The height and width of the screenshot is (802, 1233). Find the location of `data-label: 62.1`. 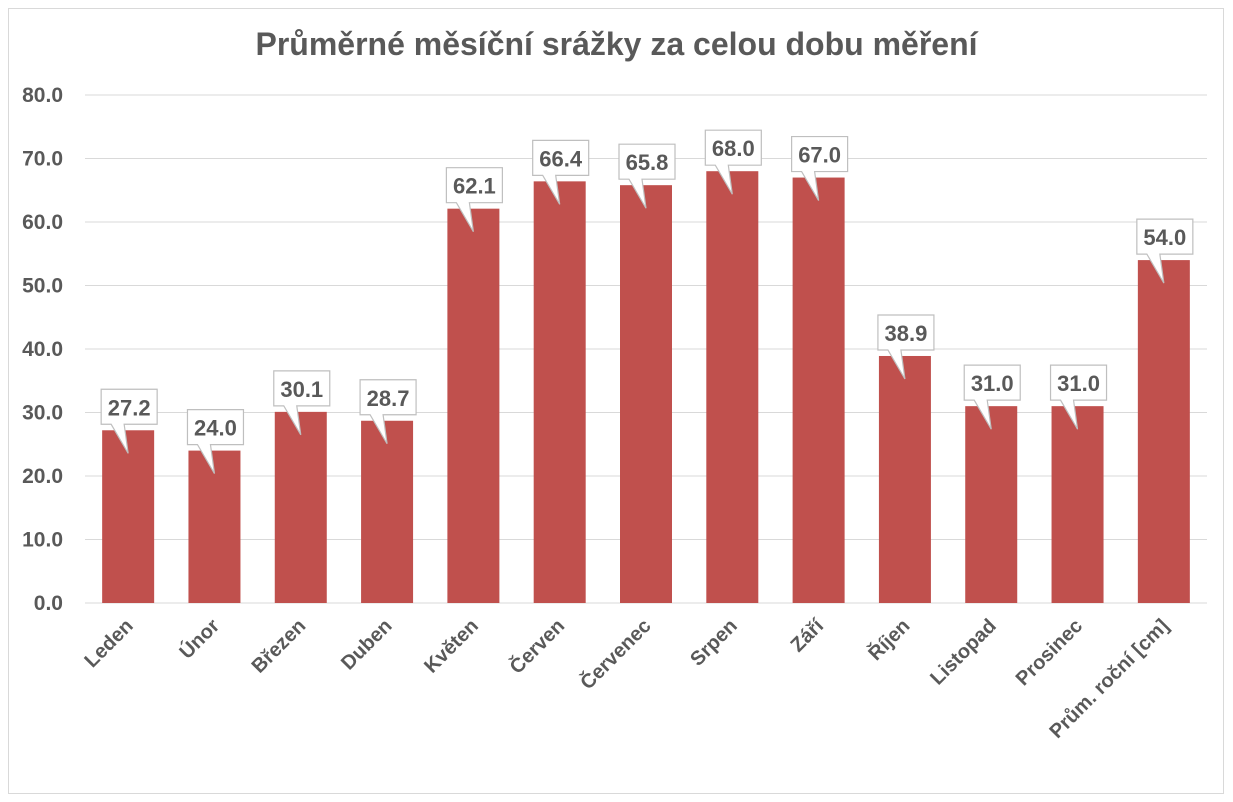

data-label: 62.1 is located at coordinates (474, 186).